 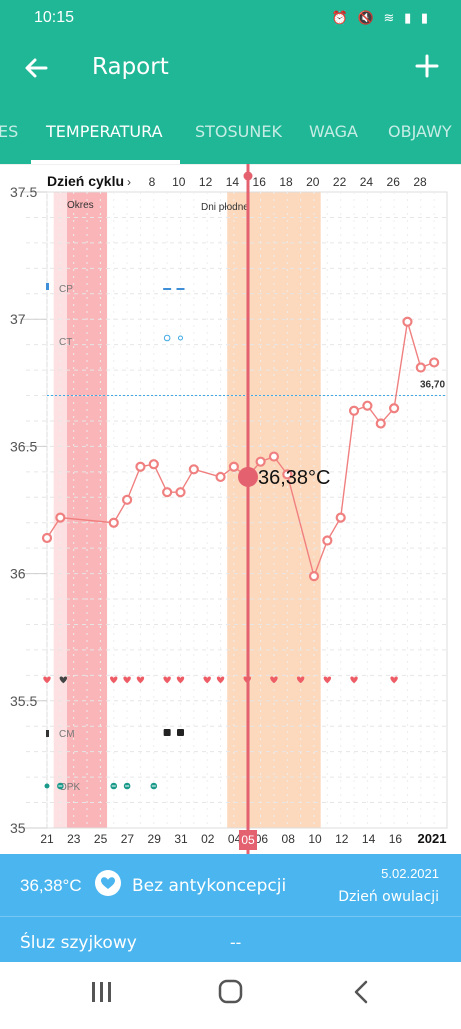 What do you see at coordinates (54, 17) in the screenshot?
I see `status-time: 10:15` at bounding box center [54, 17].